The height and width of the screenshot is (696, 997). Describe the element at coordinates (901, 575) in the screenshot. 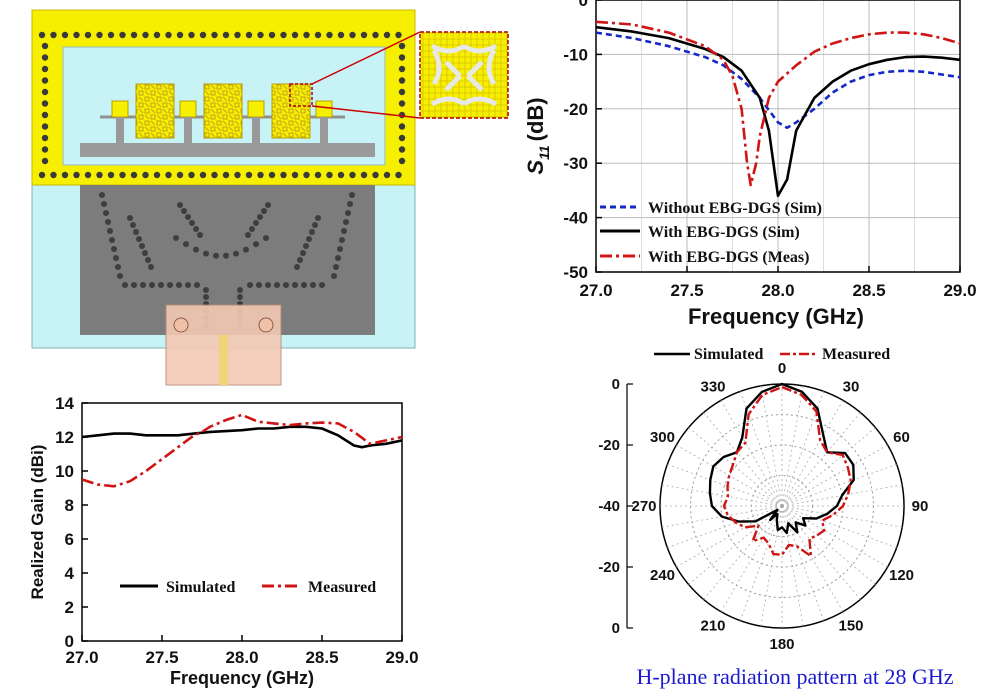

I see `polar-angle-label: 120` at that location.